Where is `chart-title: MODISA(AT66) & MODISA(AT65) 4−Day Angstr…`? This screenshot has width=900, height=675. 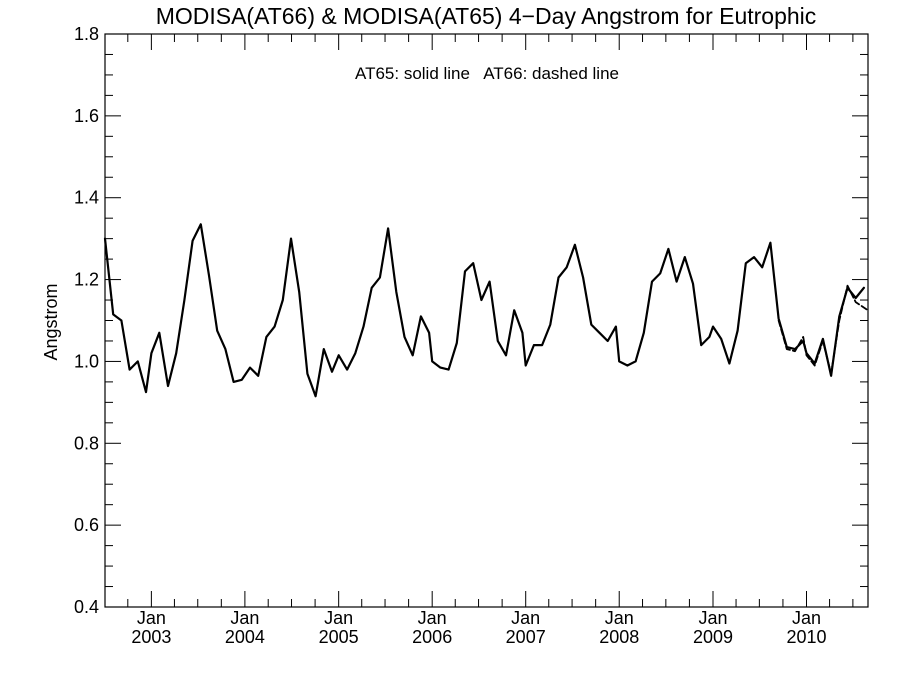 chart-title: MODISA(AT66) & MODISA(AT65) 4−Day Angstr… is located at coordinates (486, 16).